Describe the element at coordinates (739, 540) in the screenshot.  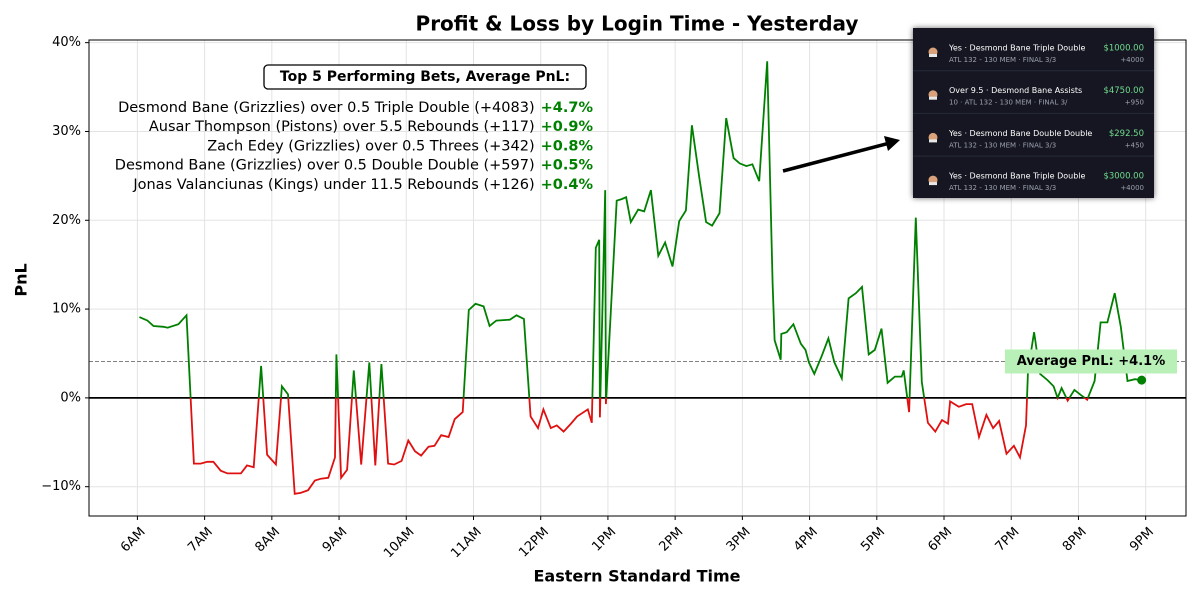
I see `x-tick-label: 3PM` at that location.